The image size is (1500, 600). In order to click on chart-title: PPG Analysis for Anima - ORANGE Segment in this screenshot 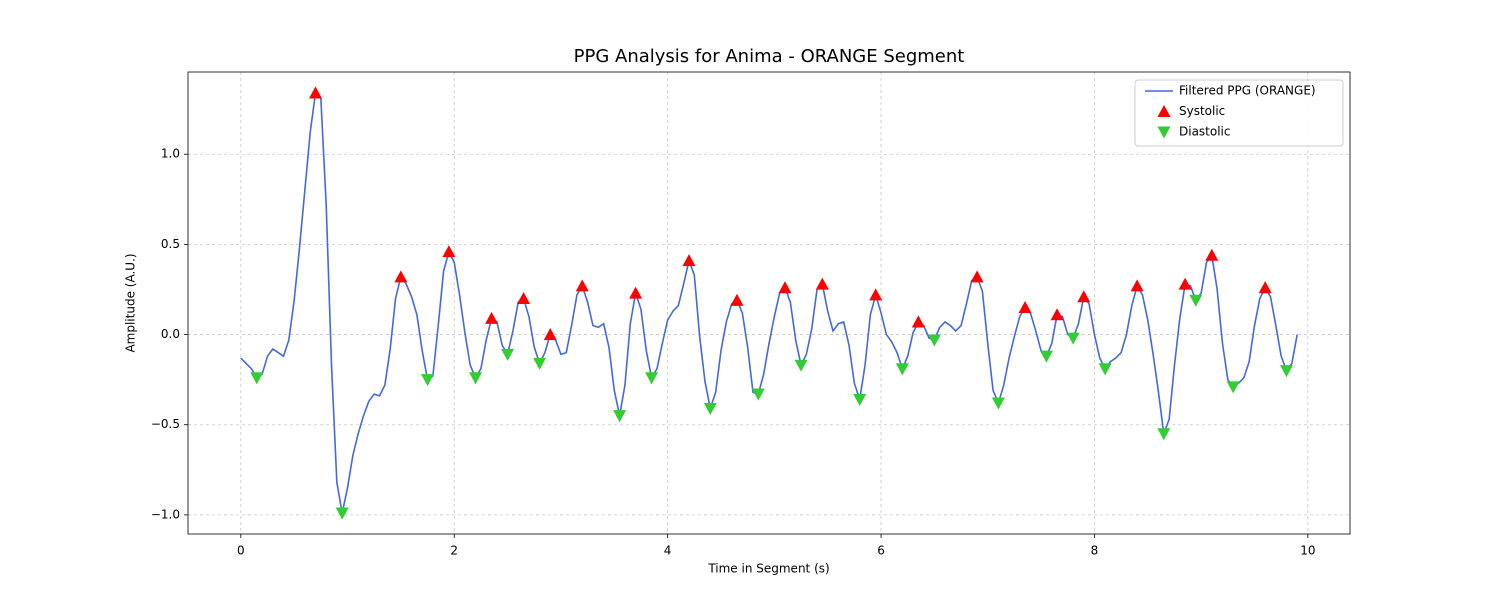, I will do `click(769, 56)`.